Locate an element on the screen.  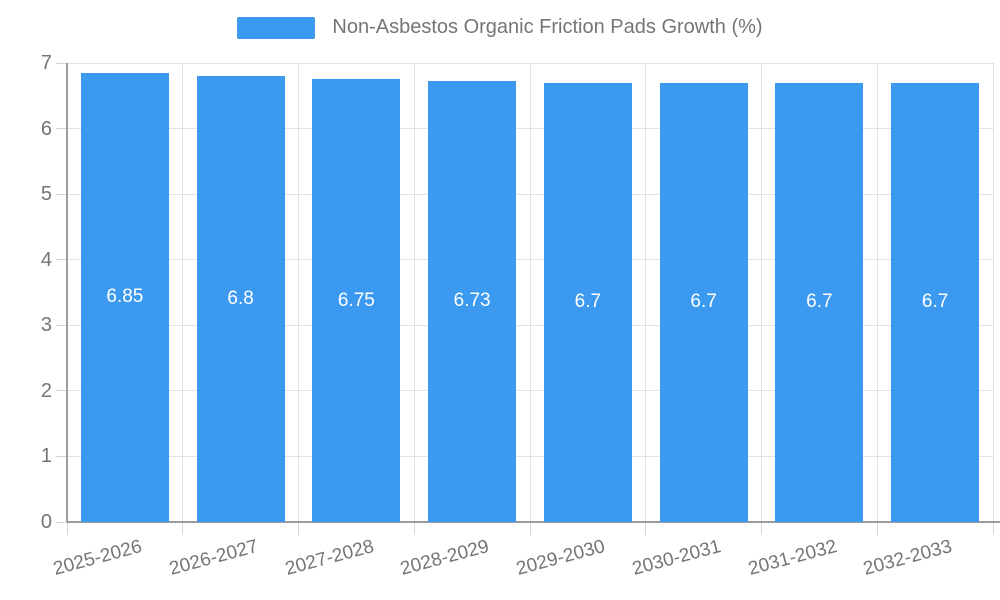
y-axis-tick-label: 1 is located at coordinates (46, 456).